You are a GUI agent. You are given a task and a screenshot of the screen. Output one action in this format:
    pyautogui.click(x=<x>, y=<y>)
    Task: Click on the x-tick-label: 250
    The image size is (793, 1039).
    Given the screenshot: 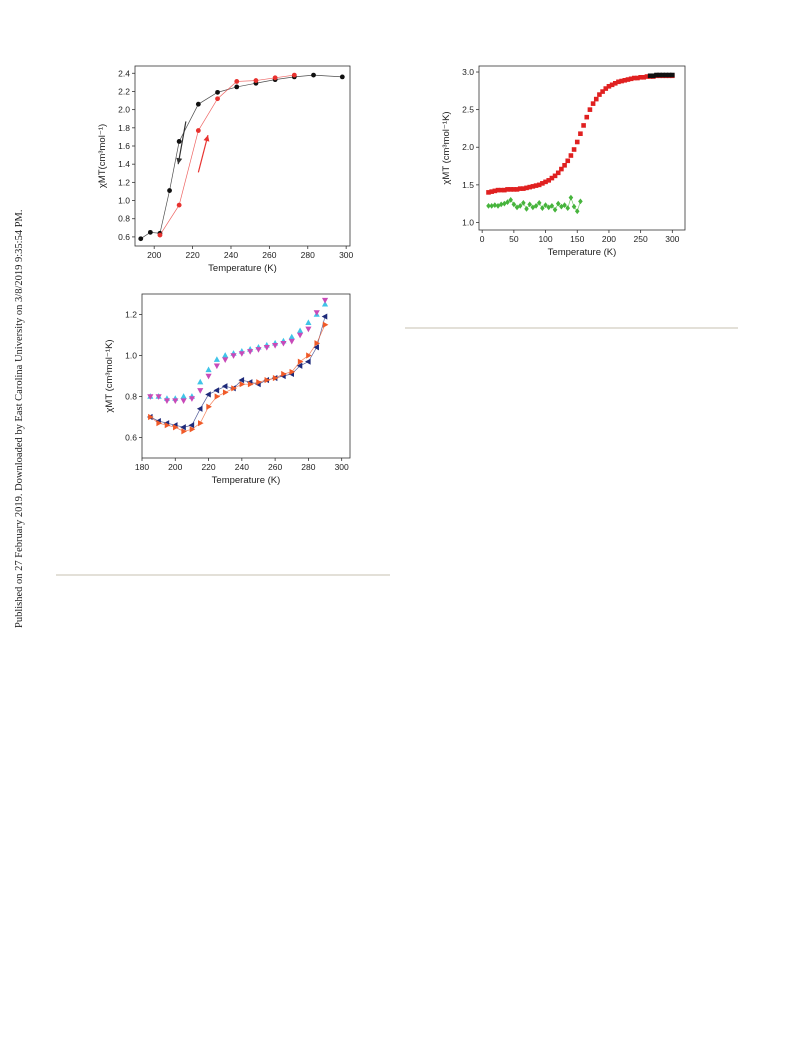 What is the action you would take?
    pyautogui.click(x=641, y=239)
    